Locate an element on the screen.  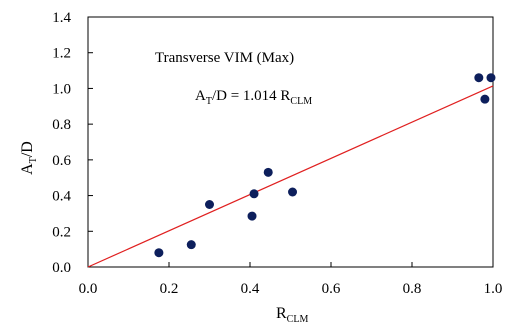
x-tick-label: 0.6 is located at coordinates (331, 289).